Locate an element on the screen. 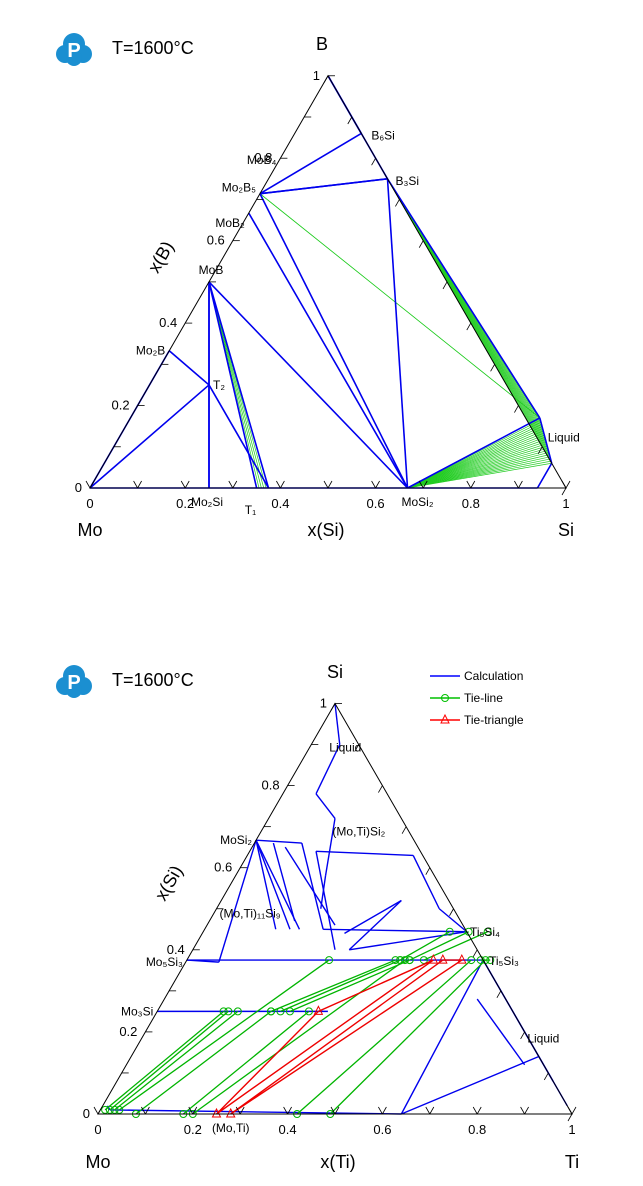 Image resolution: width=643 pixels, height=1186 pixels. legend: Calculation Tie-line Tie-triangle is located at coordinates (477, 698).